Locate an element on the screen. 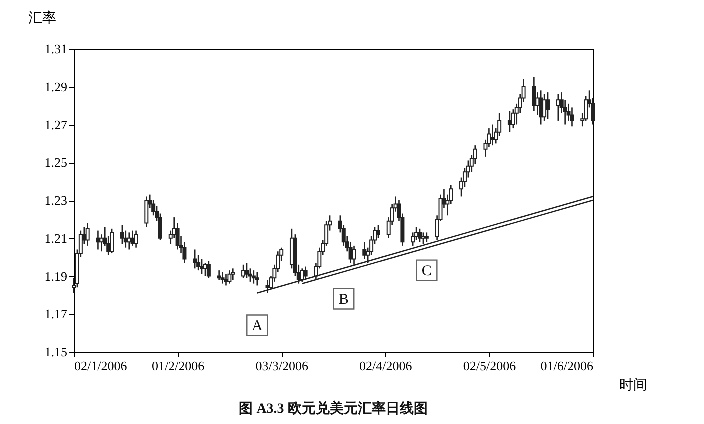  y-tick-label: 1.31 is located at coordinates (56, 49).